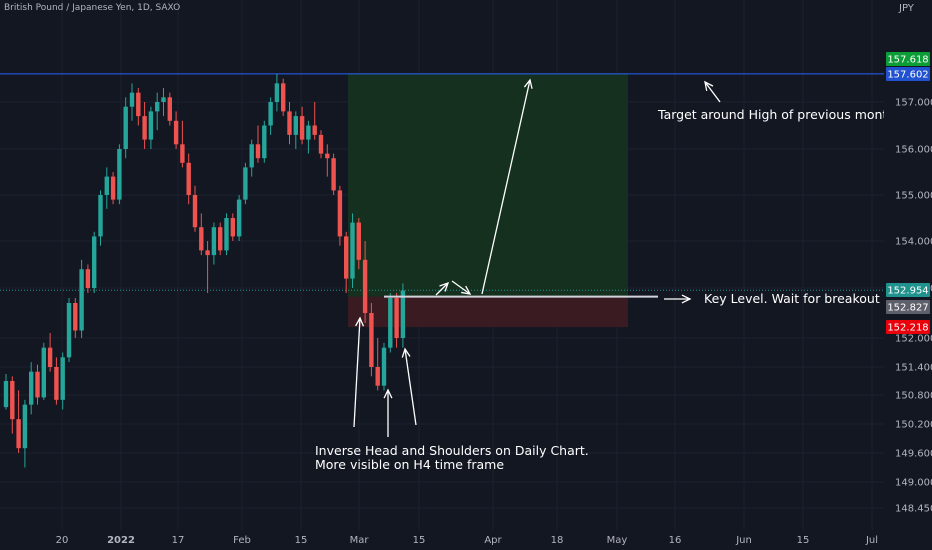 The image size is (932, 550). I want to click on left-shoulder-arrow, so click(359, 372).